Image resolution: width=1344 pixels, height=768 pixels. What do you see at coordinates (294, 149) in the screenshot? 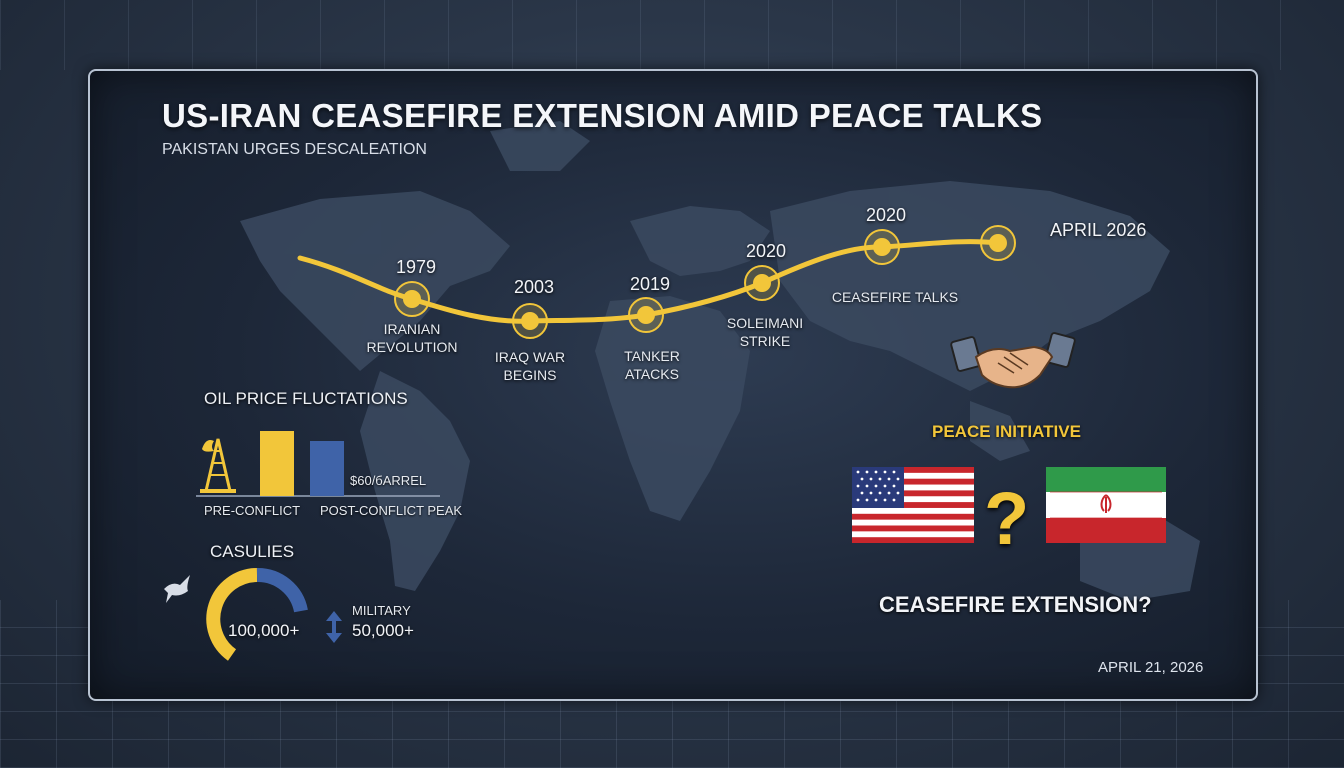
I see `page-subtitle: PAKISTAN URGES DESCALEATION` at bounding box center [294, 149].